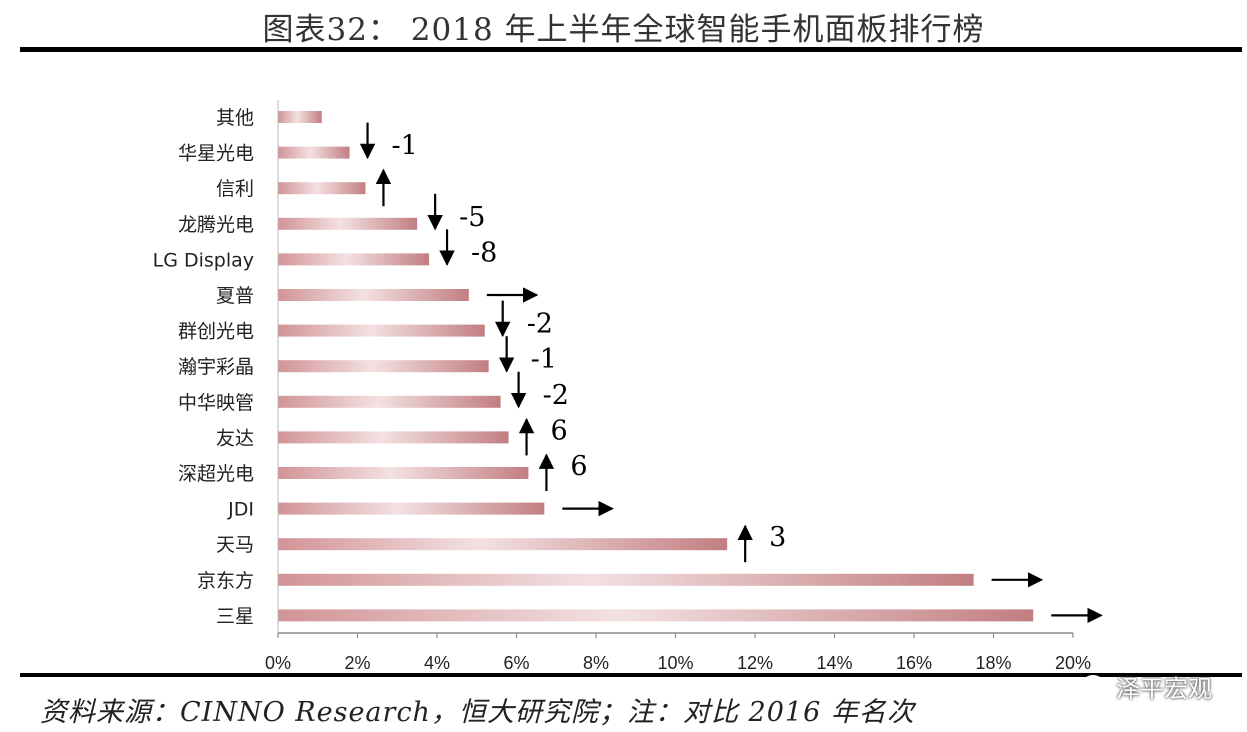 The width and height of the screenshot is (1247, 732). I want to click on x-tick-label: 16%, so click(914, 663).